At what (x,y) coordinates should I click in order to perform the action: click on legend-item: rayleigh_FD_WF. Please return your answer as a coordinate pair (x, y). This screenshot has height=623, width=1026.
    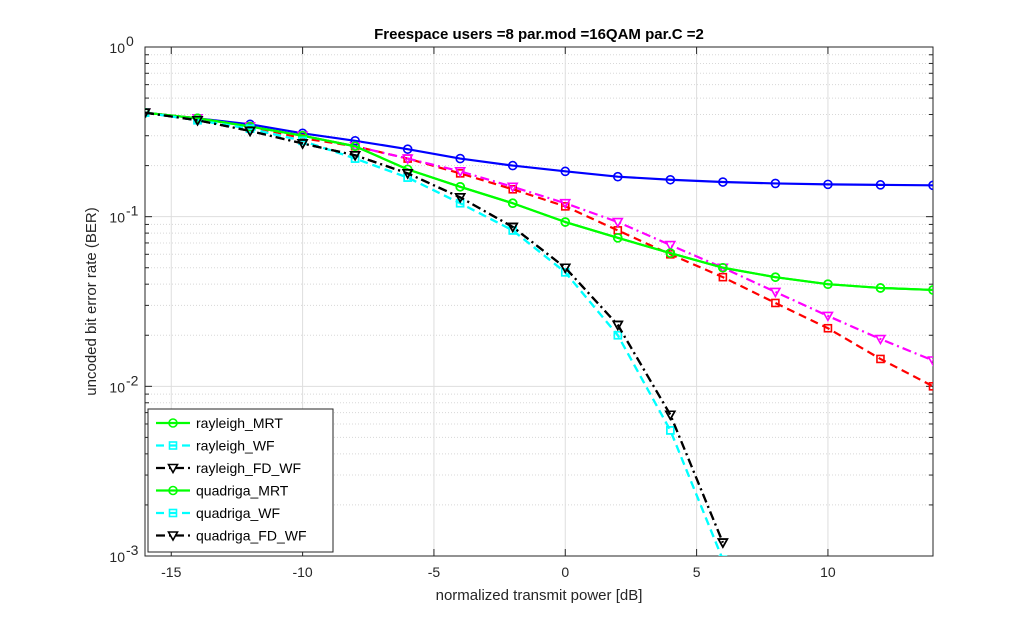
    Looking at the image, I should click on (228, 468).